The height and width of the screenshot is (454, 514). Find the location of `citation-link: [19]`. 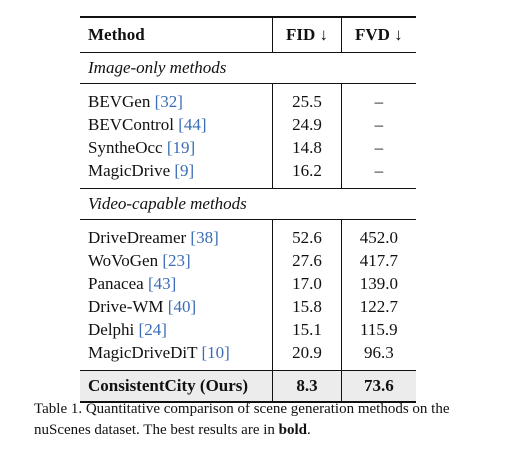

citation-link: [19] is located at coordinates (181, 147).